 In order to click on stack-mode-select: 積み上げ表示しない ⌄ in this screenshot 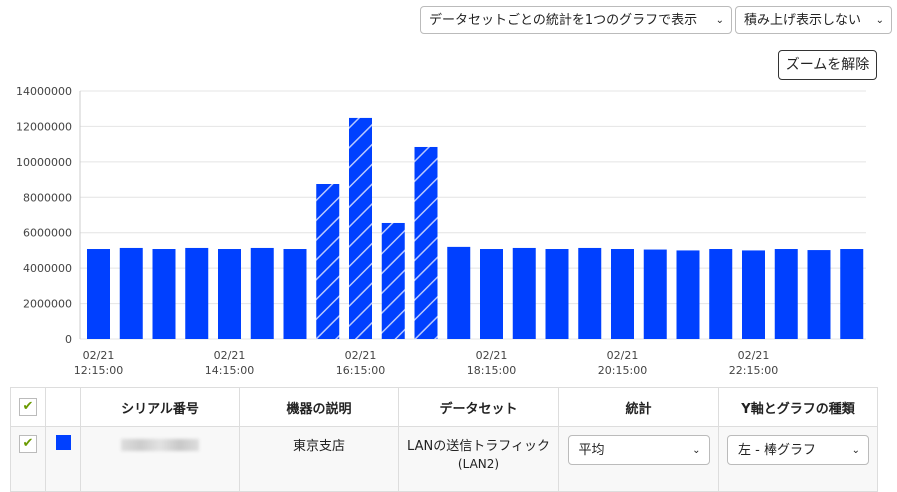, I will do `click(813, 20)`.